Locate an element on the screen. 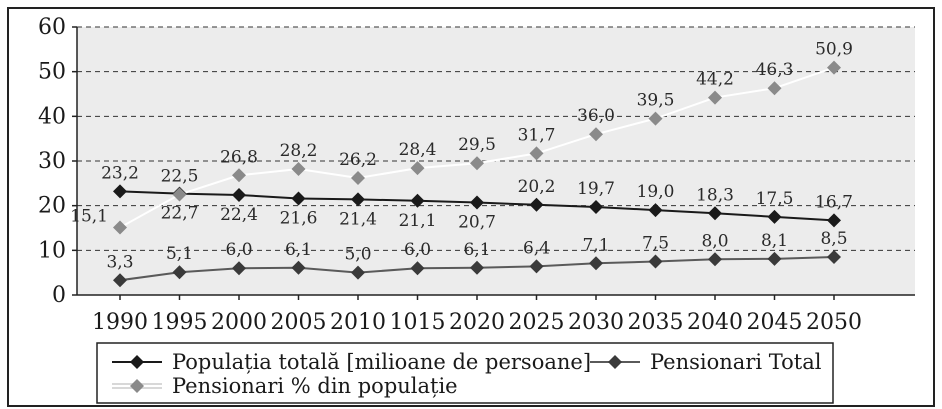 The image size is (942, 409). legend-label-pensionari-pct: Pensionari % din populație is located at coordinates (315, 386).